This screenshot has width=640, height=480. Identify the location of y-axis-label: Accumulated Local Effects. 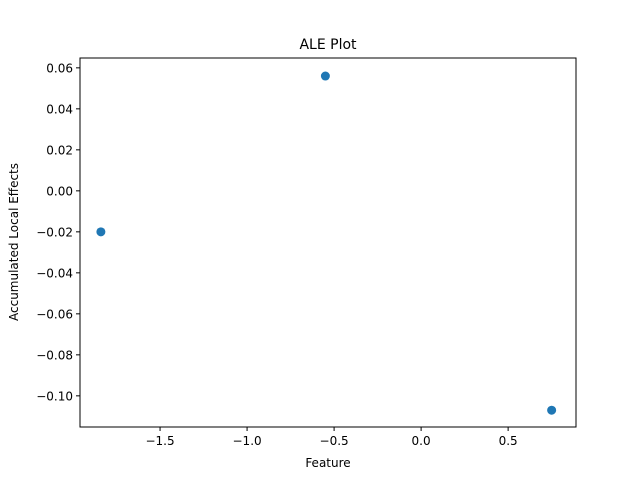
(14, 242).